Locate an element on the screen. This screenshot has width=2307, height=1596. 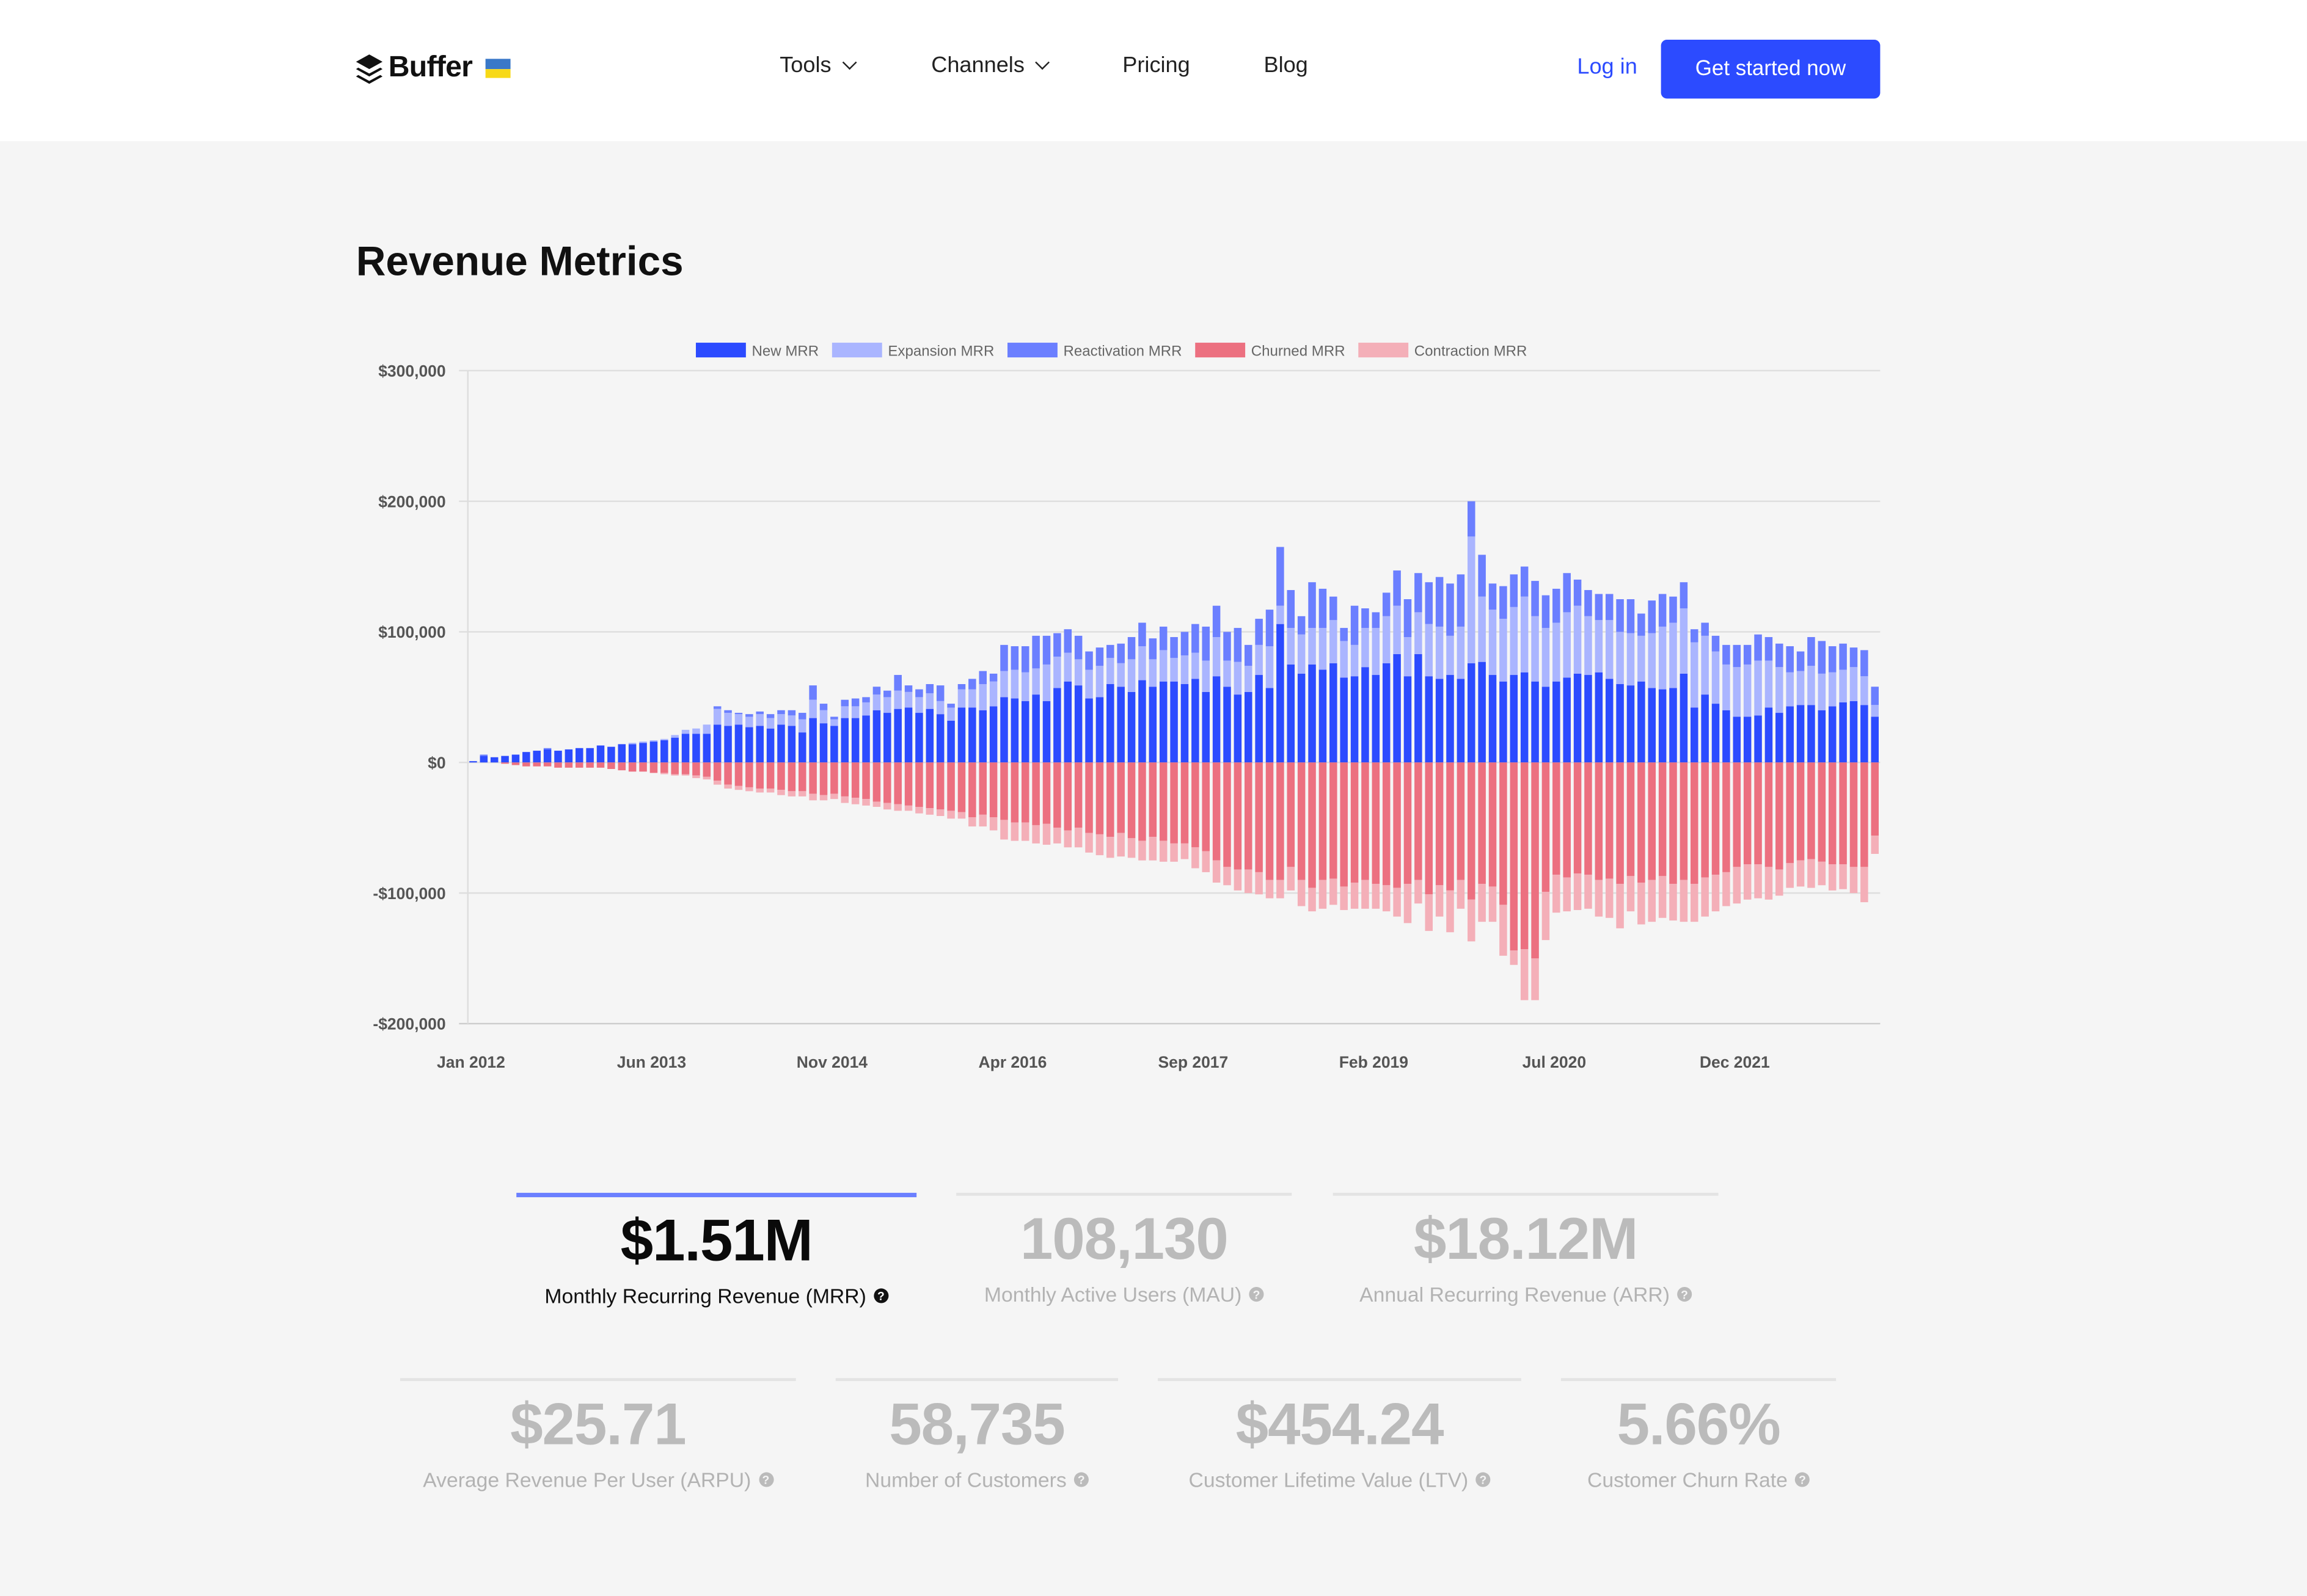
nav-channels: Channels is located at coordinates (990, 65).